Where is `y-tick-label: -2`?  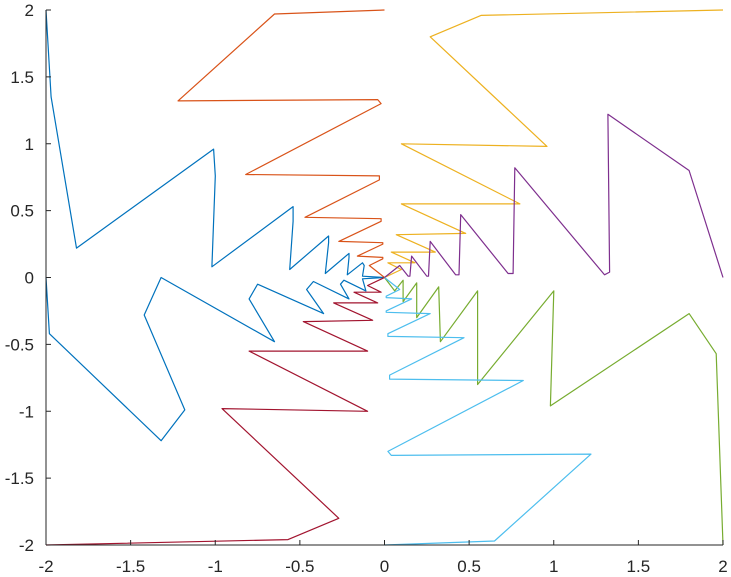
y-tick-label: -2 is located at coordinates (26, 545).